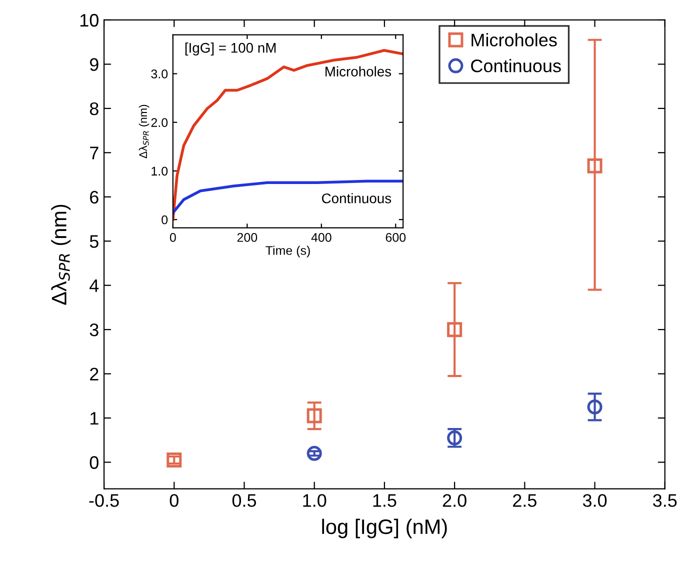  I want to click on y-tick-label: 4, so click(94, 285).